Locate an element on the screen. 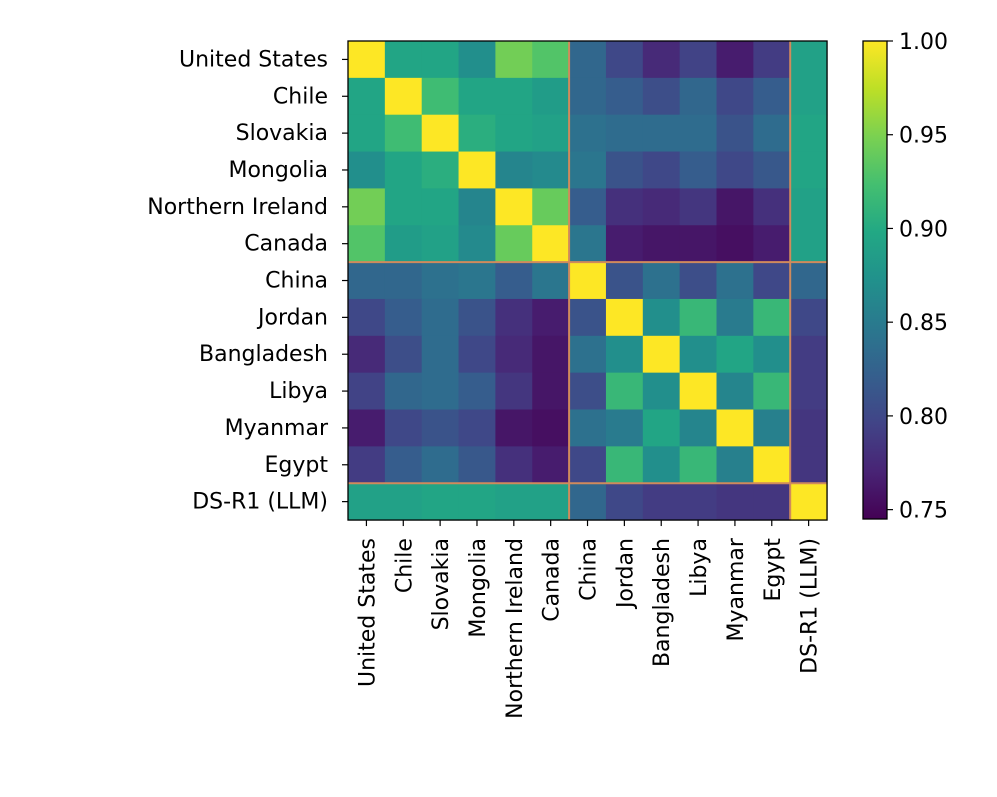  colorbar is located at coordinates (875, 280).